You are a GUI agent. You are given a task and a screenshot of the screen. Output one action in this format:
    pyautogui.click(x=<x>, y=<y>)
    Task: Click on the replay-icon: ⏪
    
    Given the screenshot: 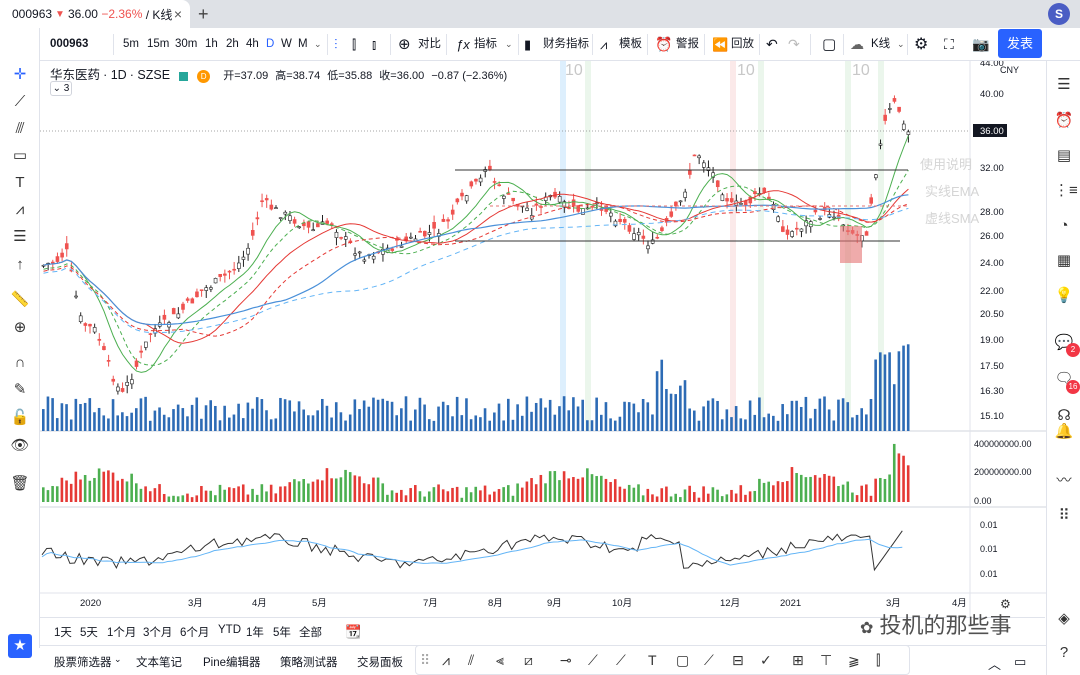 What is the action you would take?
    pyautogui.click(x=720, y=44)
    